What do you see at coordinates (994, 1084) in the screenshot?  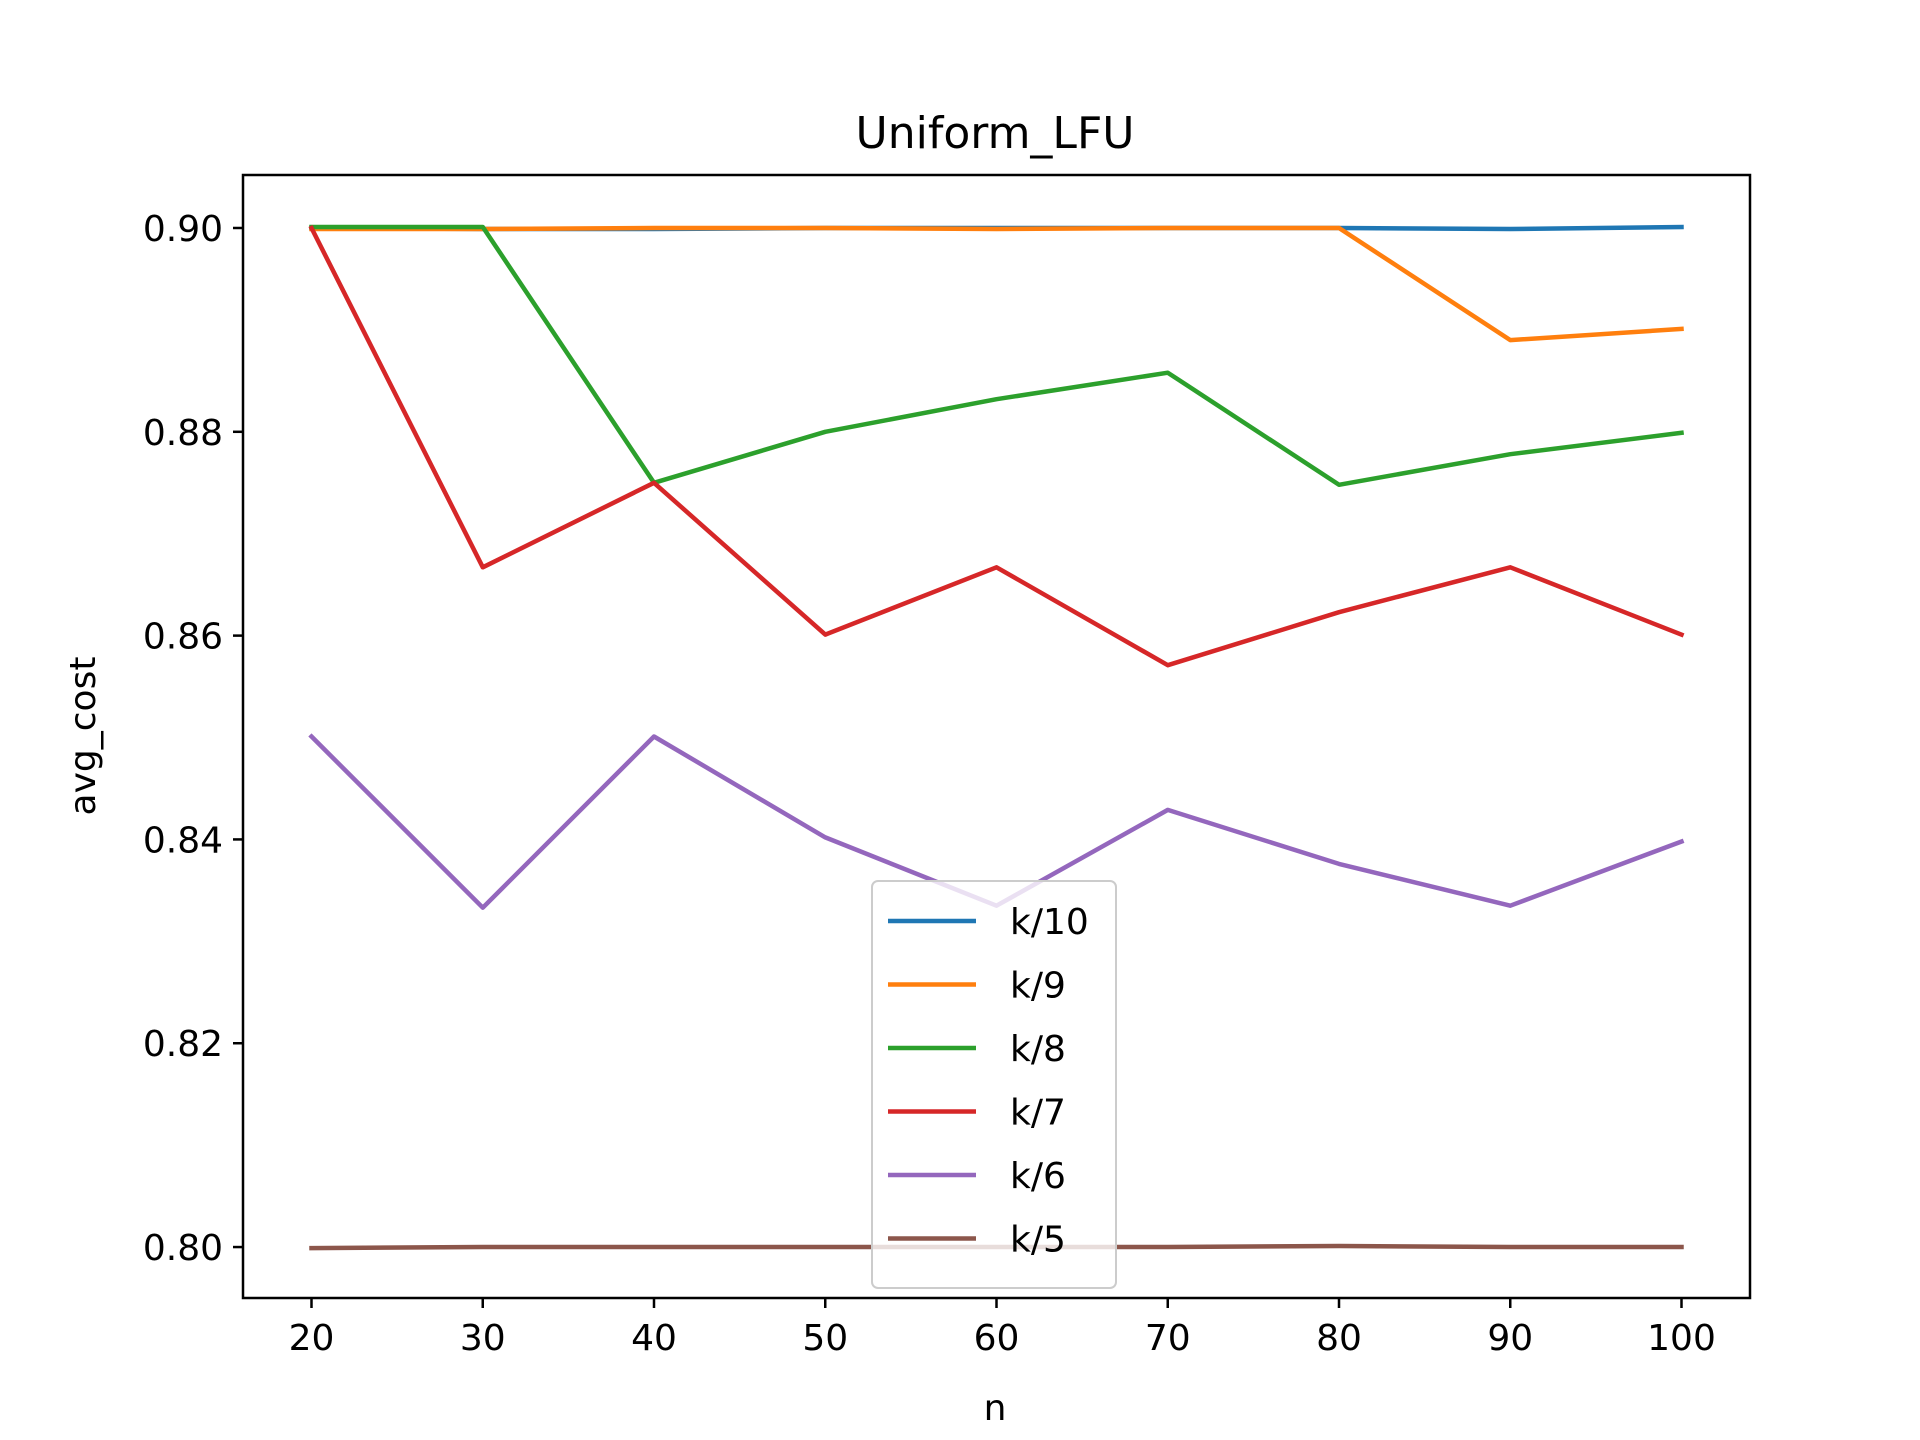 I see `legend: k/10 k/9 k/8 k/7 k/6 k/5` at bounding box center [994, 1084].